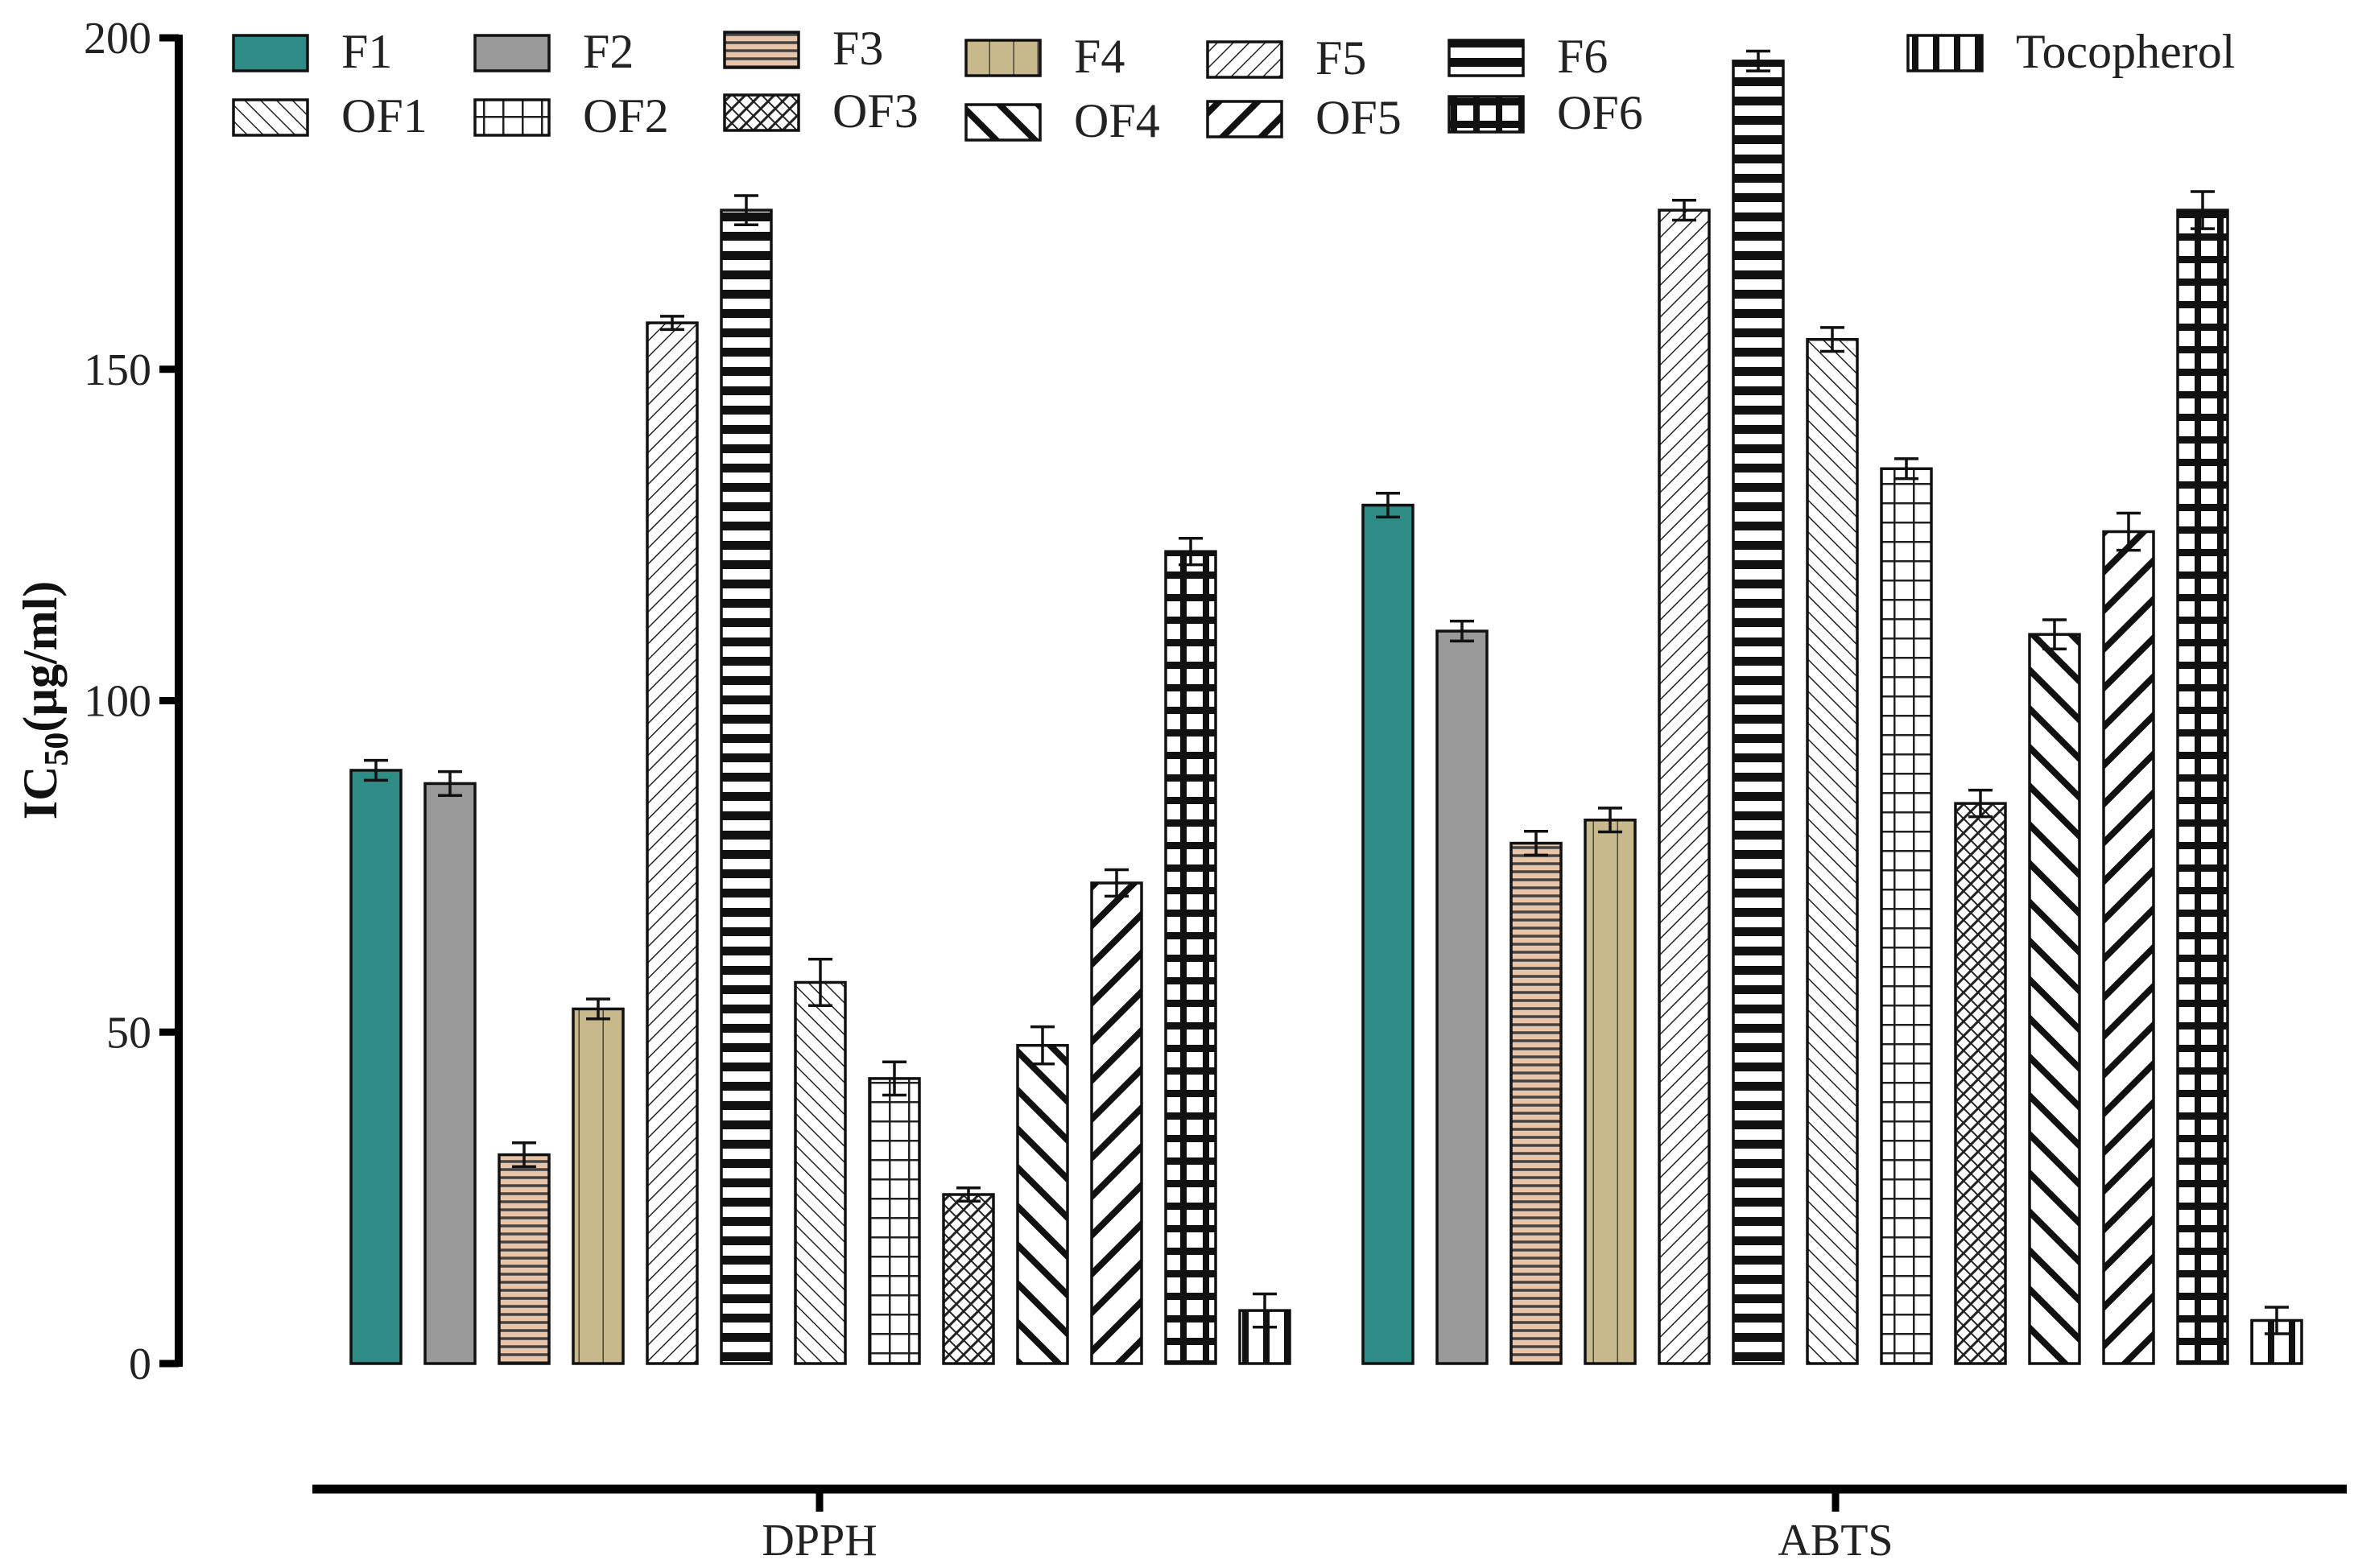 The height and width of the screenshot is (1568, 2354). I want to click on legend-label-of6: OF6, so click(1600, 112).